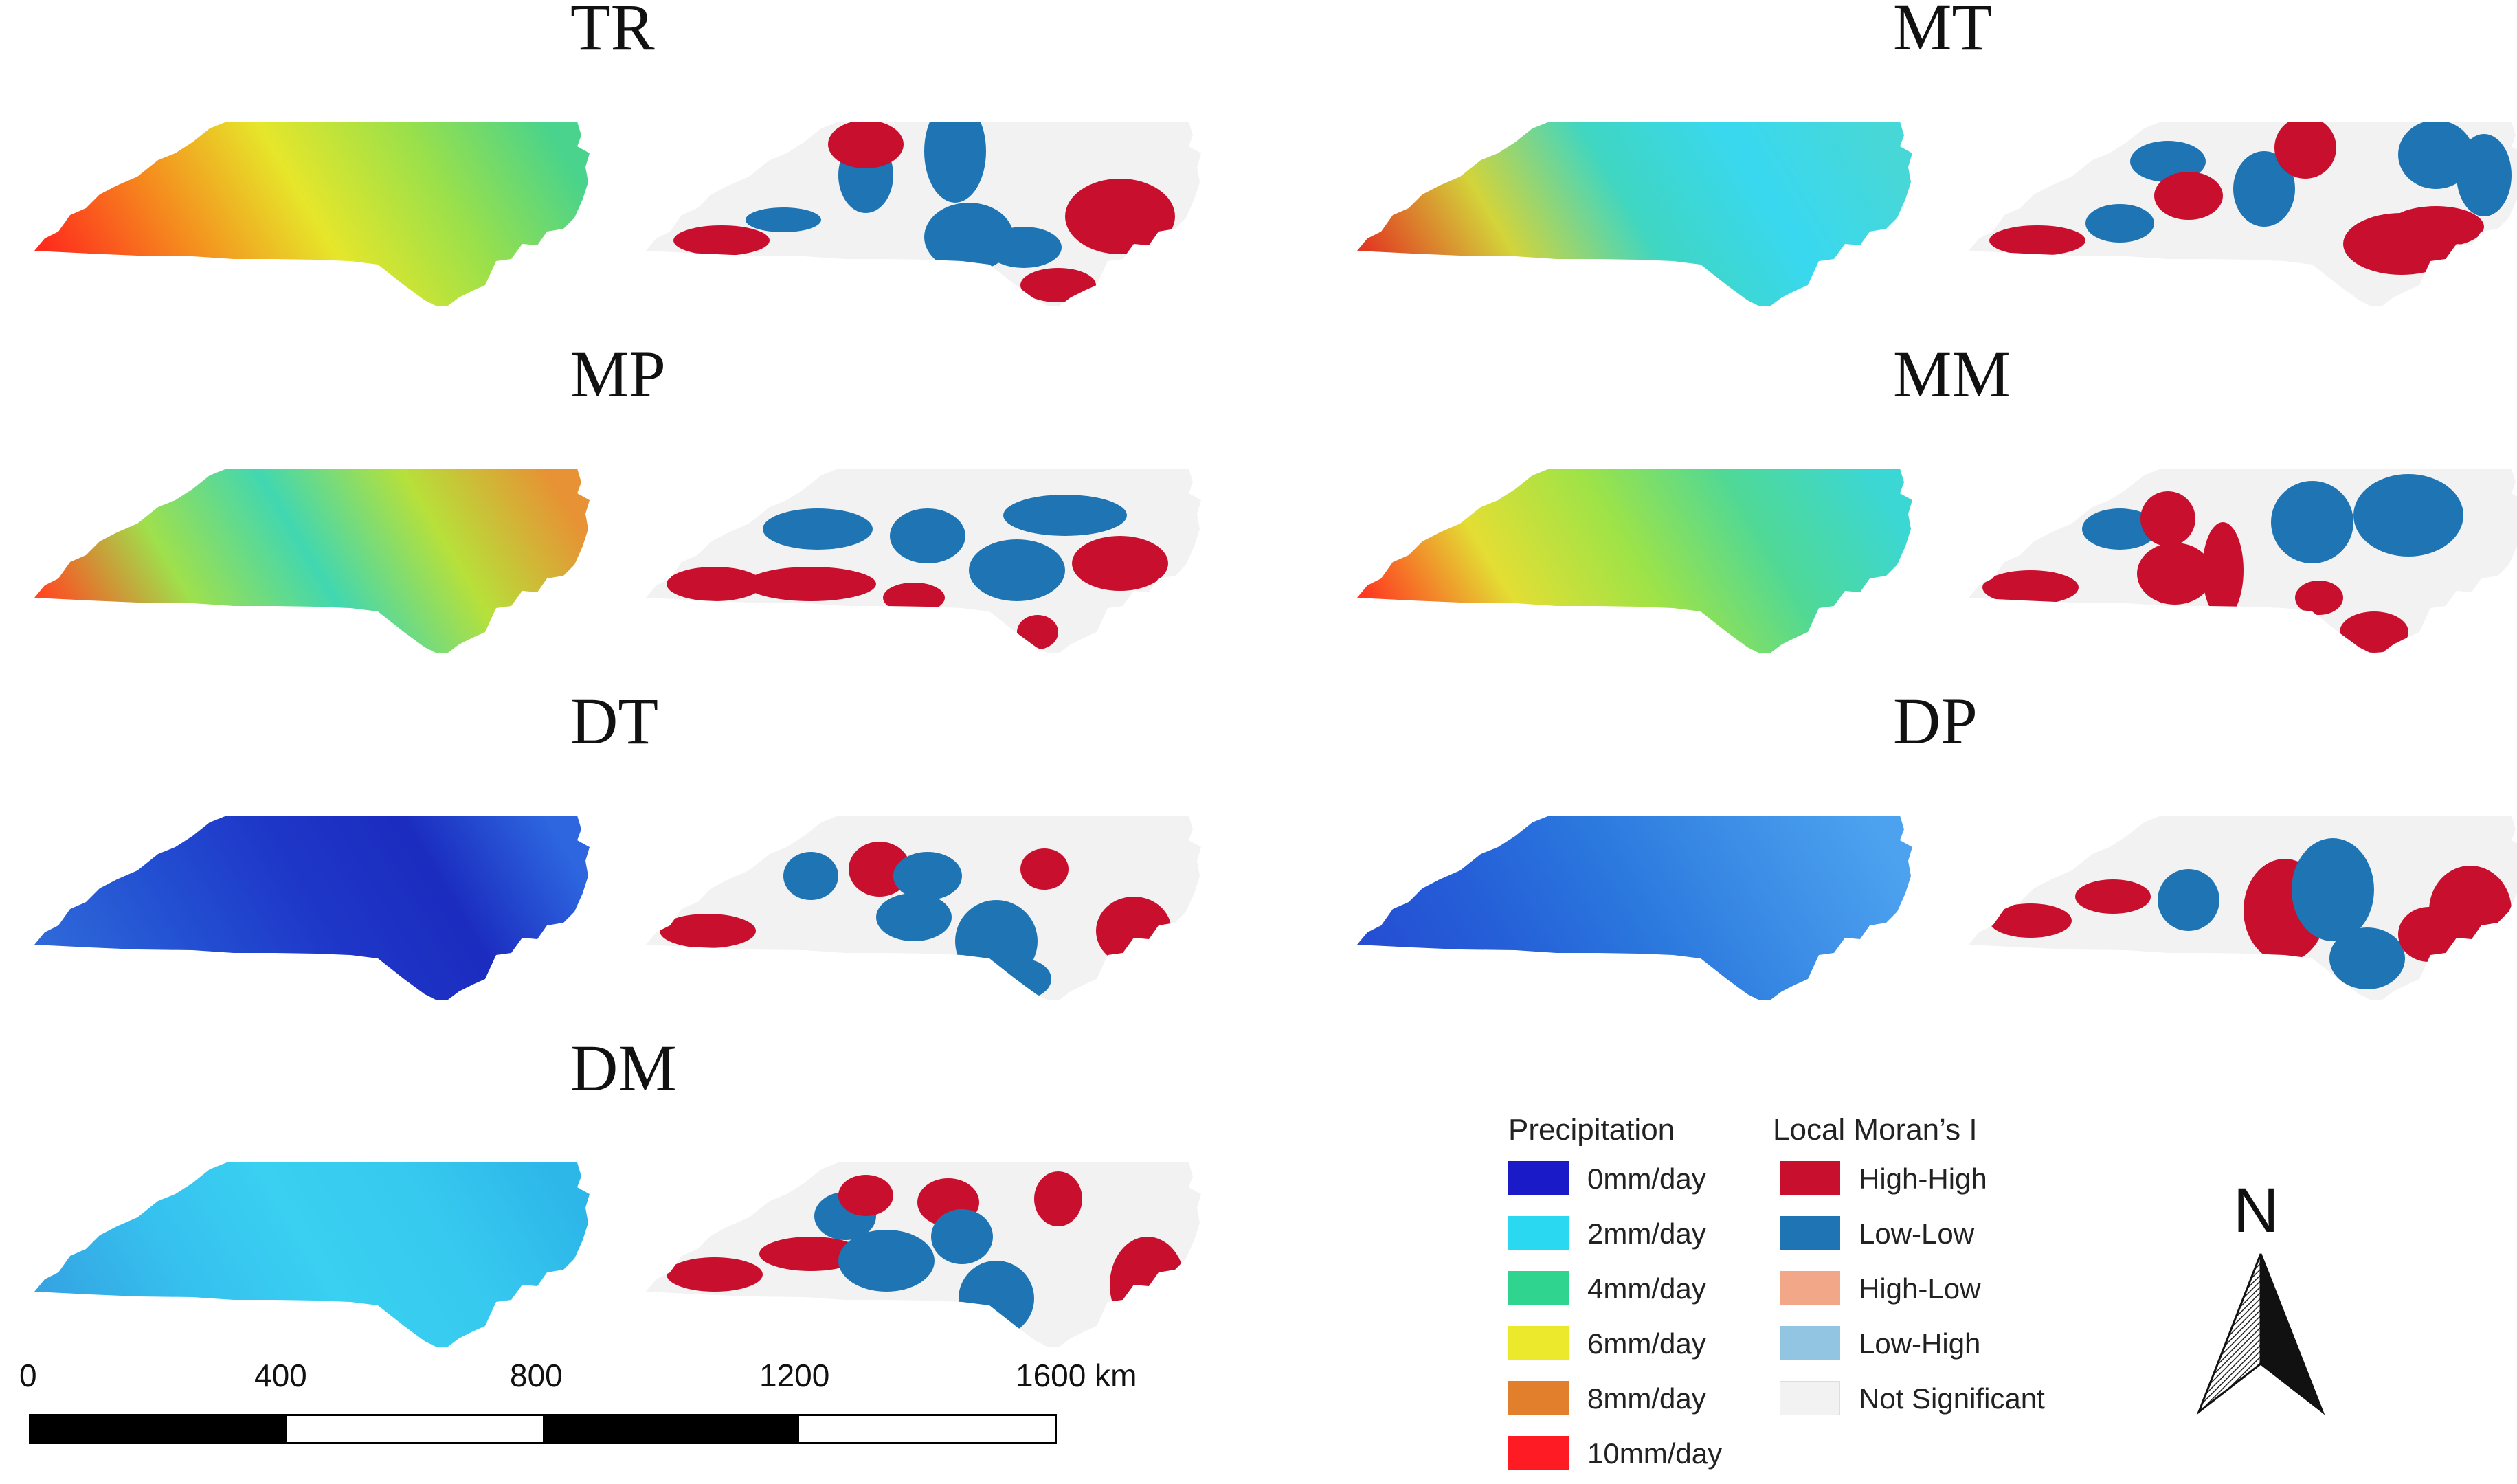  I want to click on legend-label: 8mm/day, so click(1646, 1398).